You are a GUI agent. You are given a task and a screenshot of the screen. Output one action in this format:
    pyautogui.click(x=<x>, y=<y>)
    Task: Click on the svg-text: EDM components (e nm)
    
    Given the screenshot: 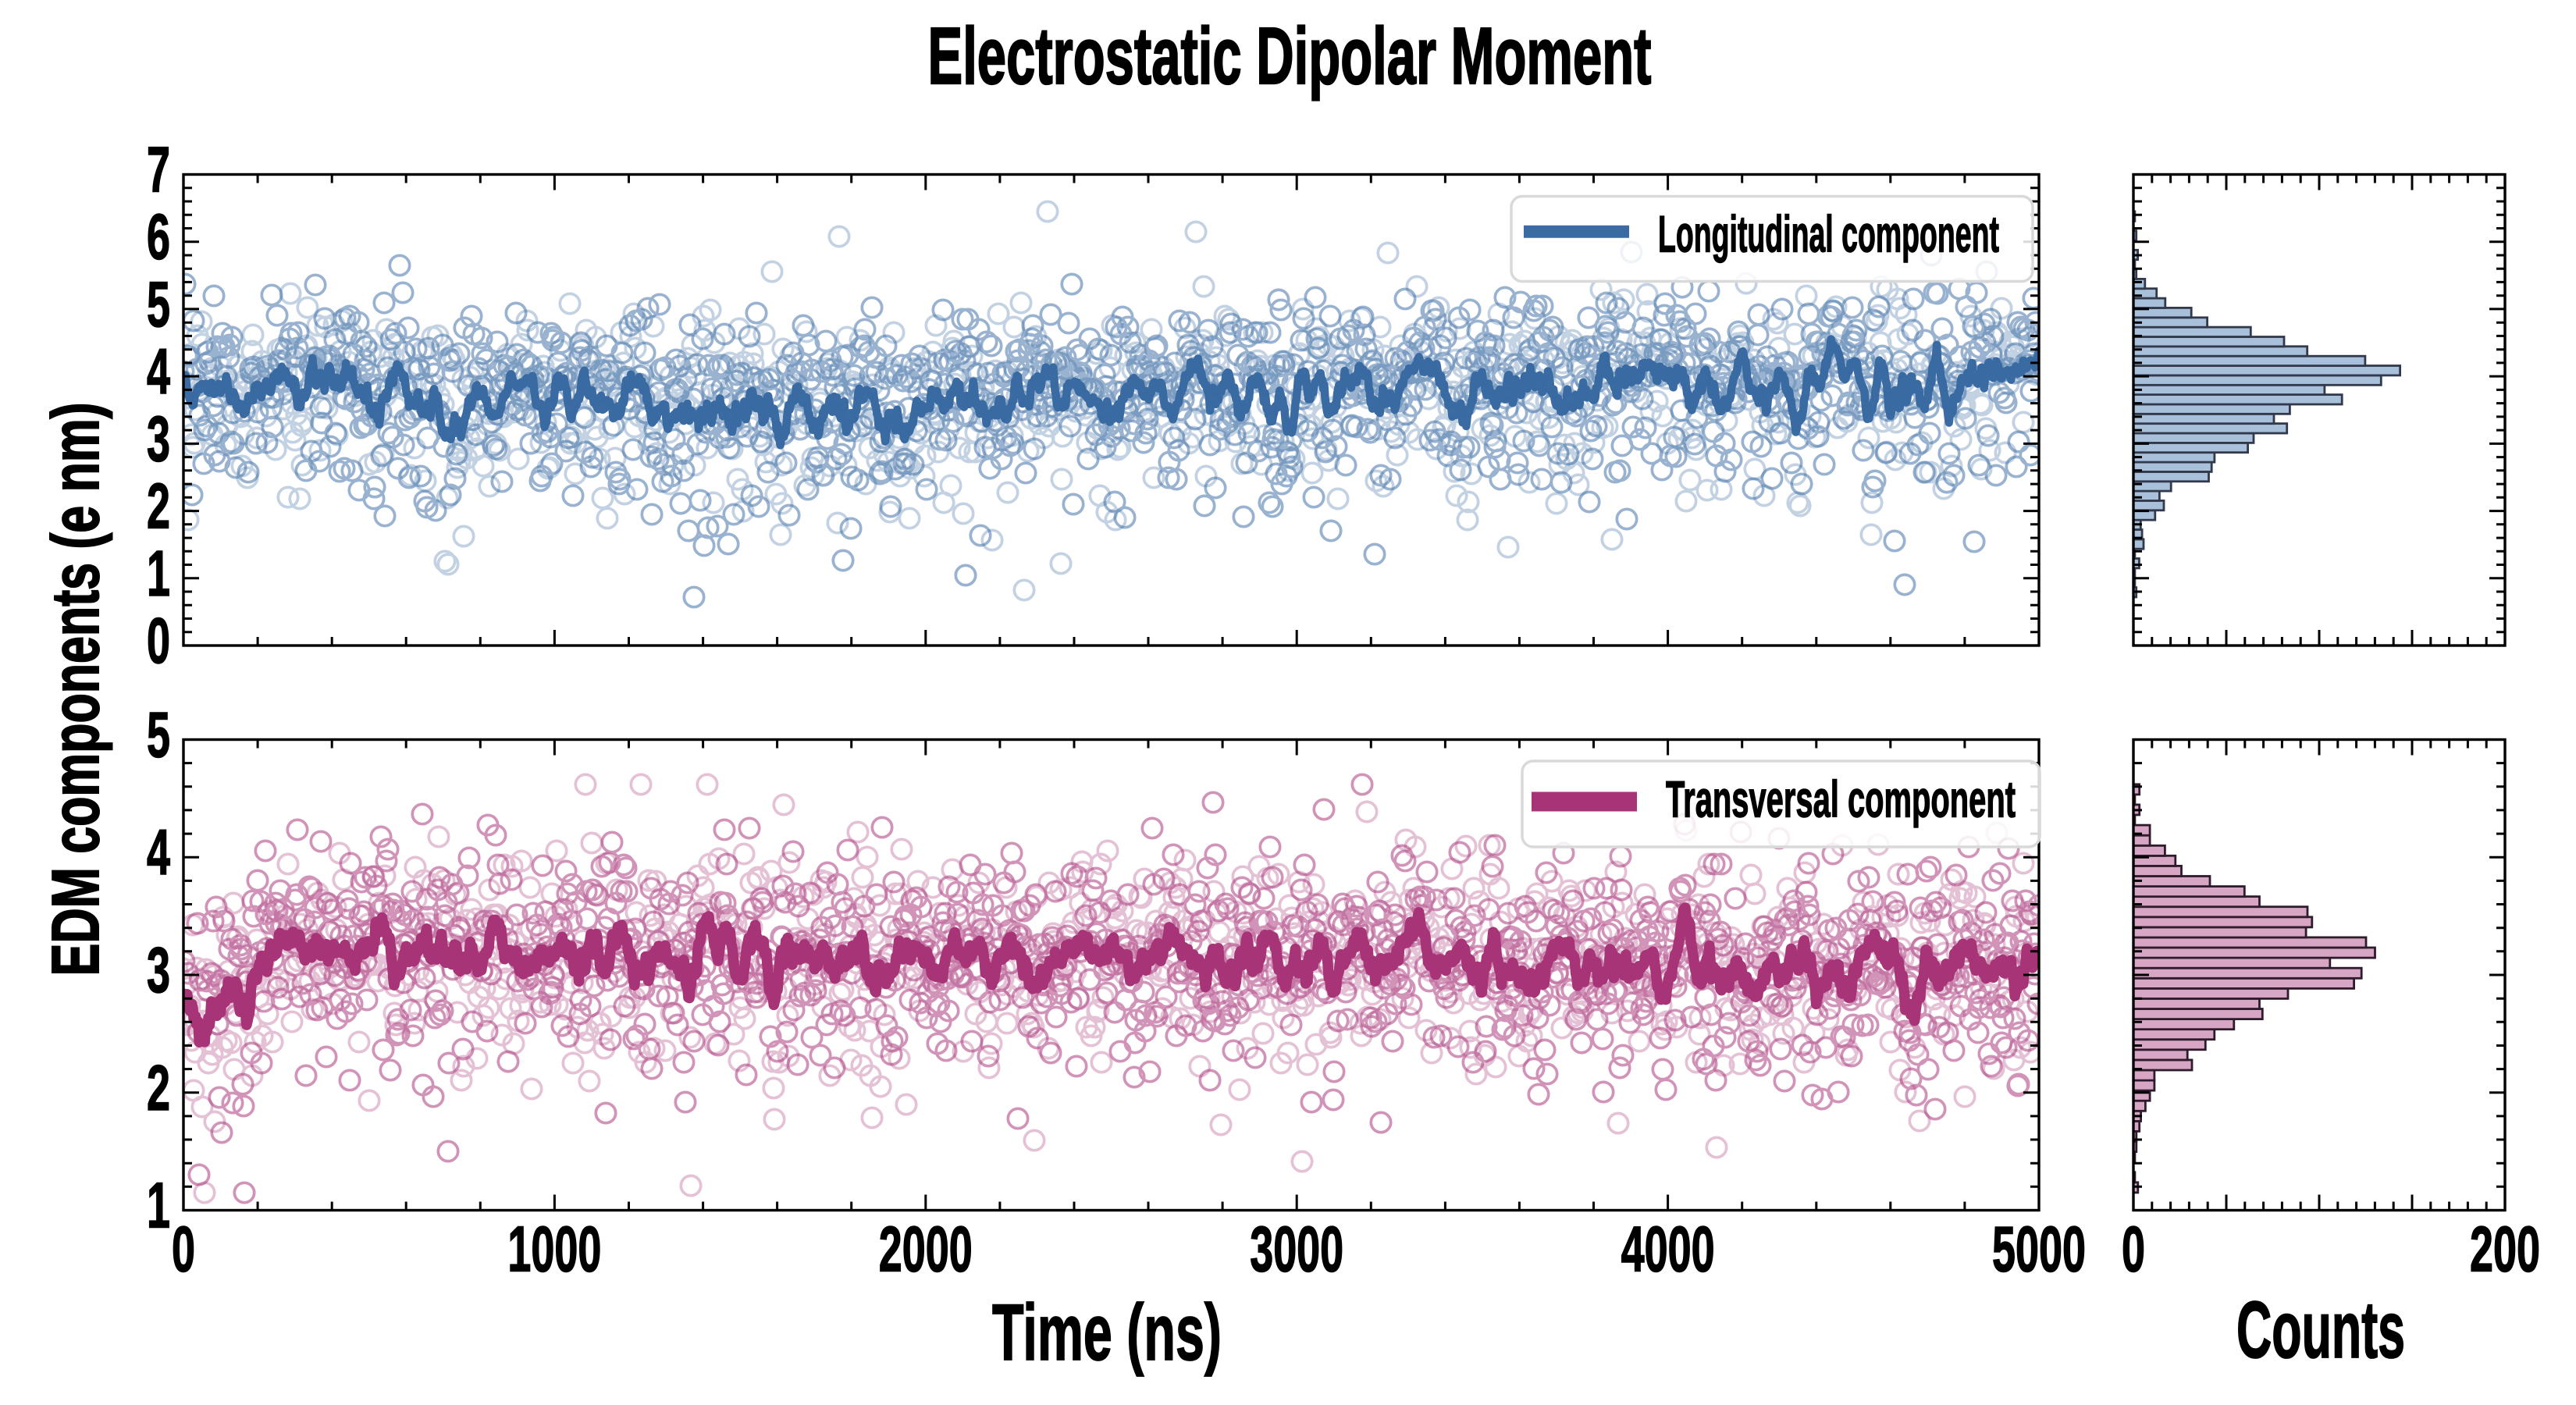 What is the action you would take?
    pyautogui.click(x=76, y=689)
    